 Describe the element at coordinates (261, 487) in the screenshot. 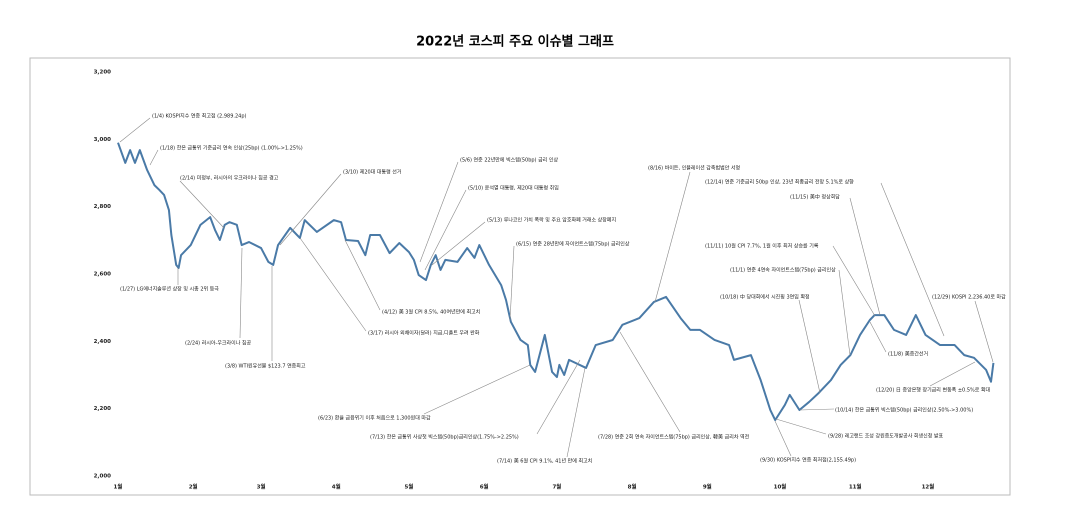

I see `x-tick-label: 3월` at that location.